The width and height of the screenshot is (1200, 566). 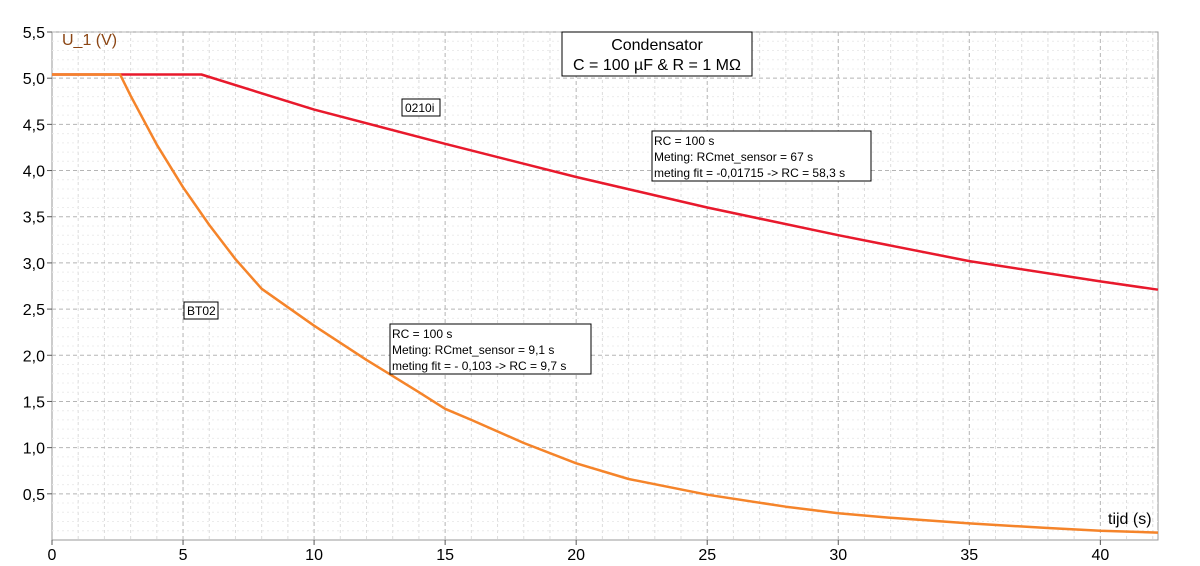 I want to click on annotation-orange-line-2: Meting: RCmet_sensor = 9,1 s, so click(x=473, y=350).